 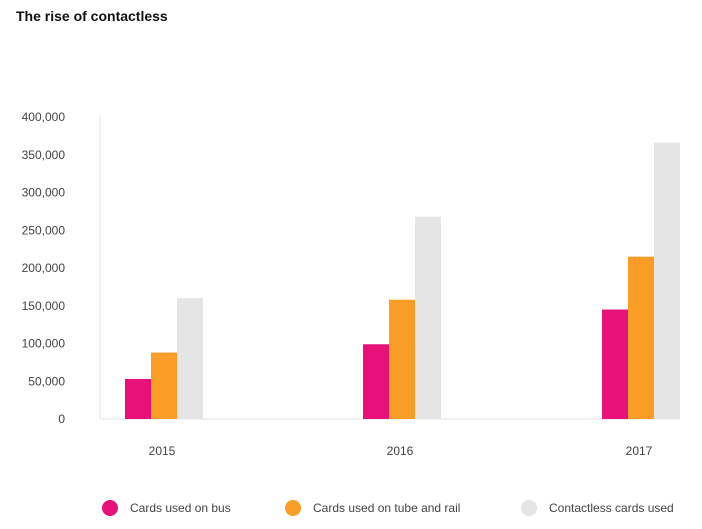 What do you see at coordinates (44, 155) in the screenshot?
I see `y-tick-label: 350,000` at bounding box center [44, 155].